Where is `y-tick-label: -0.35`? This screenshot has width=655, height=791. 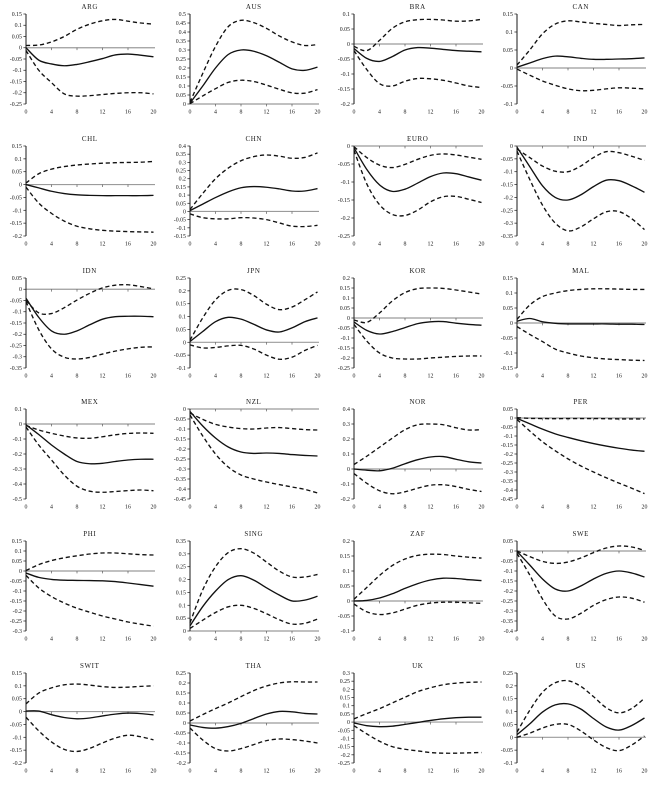 y-tick-label: -0.35 is located at coordinates (16, 369).